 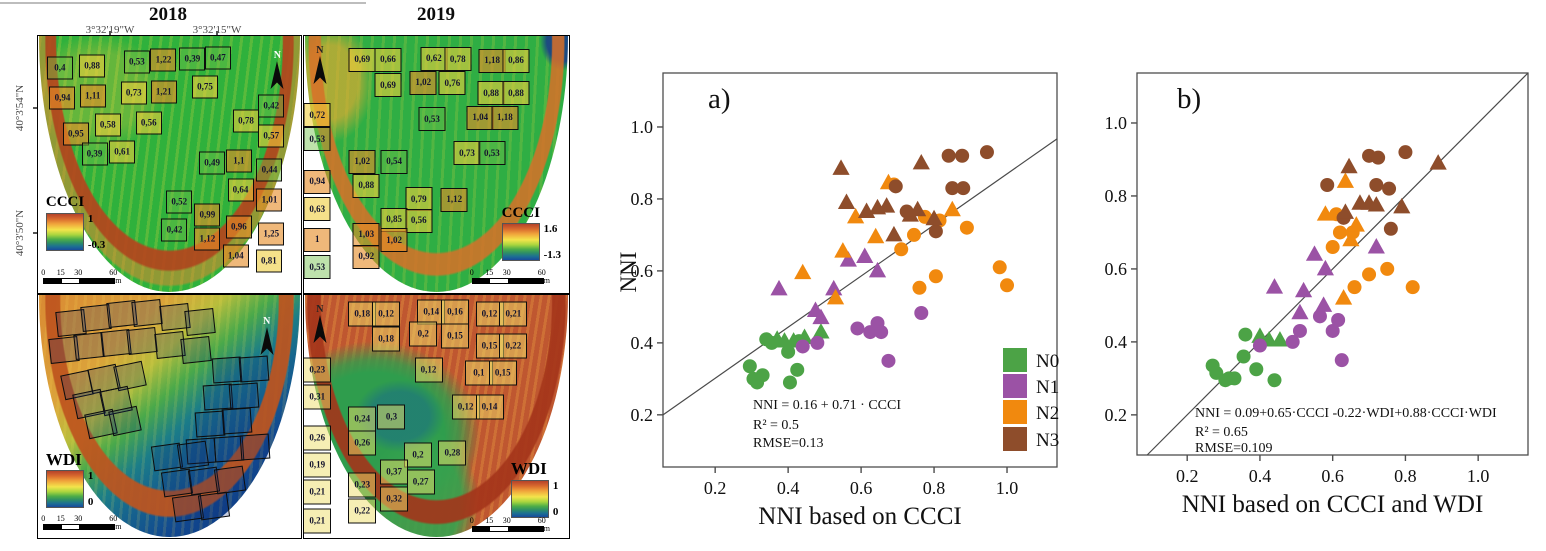 What do you see at coordinates (934, 488) in the screenshot?
I see `x-tick-label: 0.8` at bounding box center [934, 488].